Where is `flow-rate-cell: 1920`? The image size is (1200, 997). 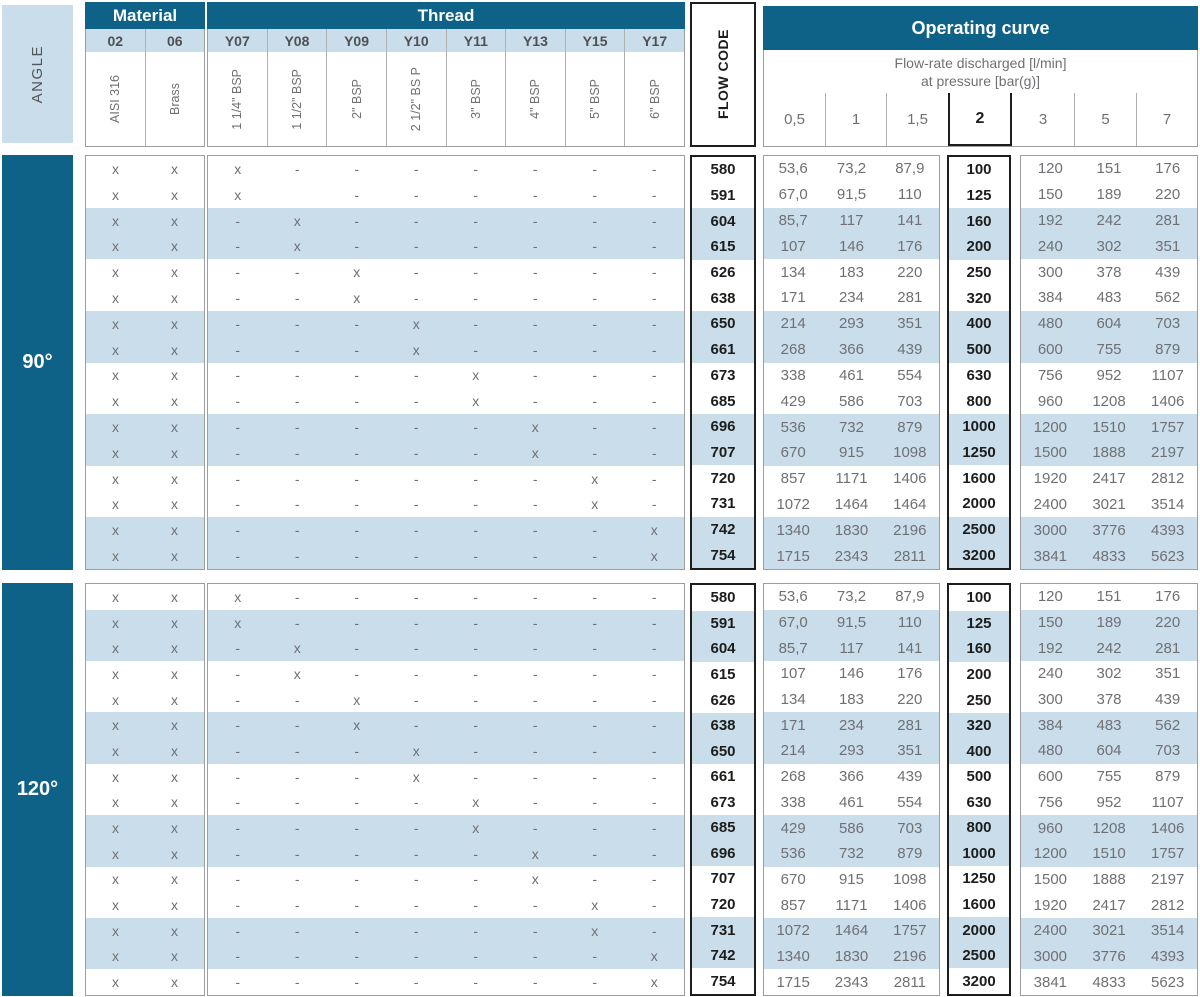 flow-rate-cell: 1920 is located at coordinates (1050, 905).